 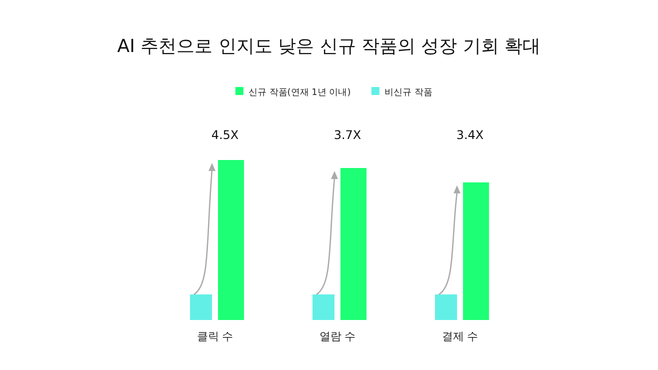 I want to click on chart-title: AI 추천으로 인지도 낮은 신규 작품의 성장 기회 확대, so click(x=329, y=46).